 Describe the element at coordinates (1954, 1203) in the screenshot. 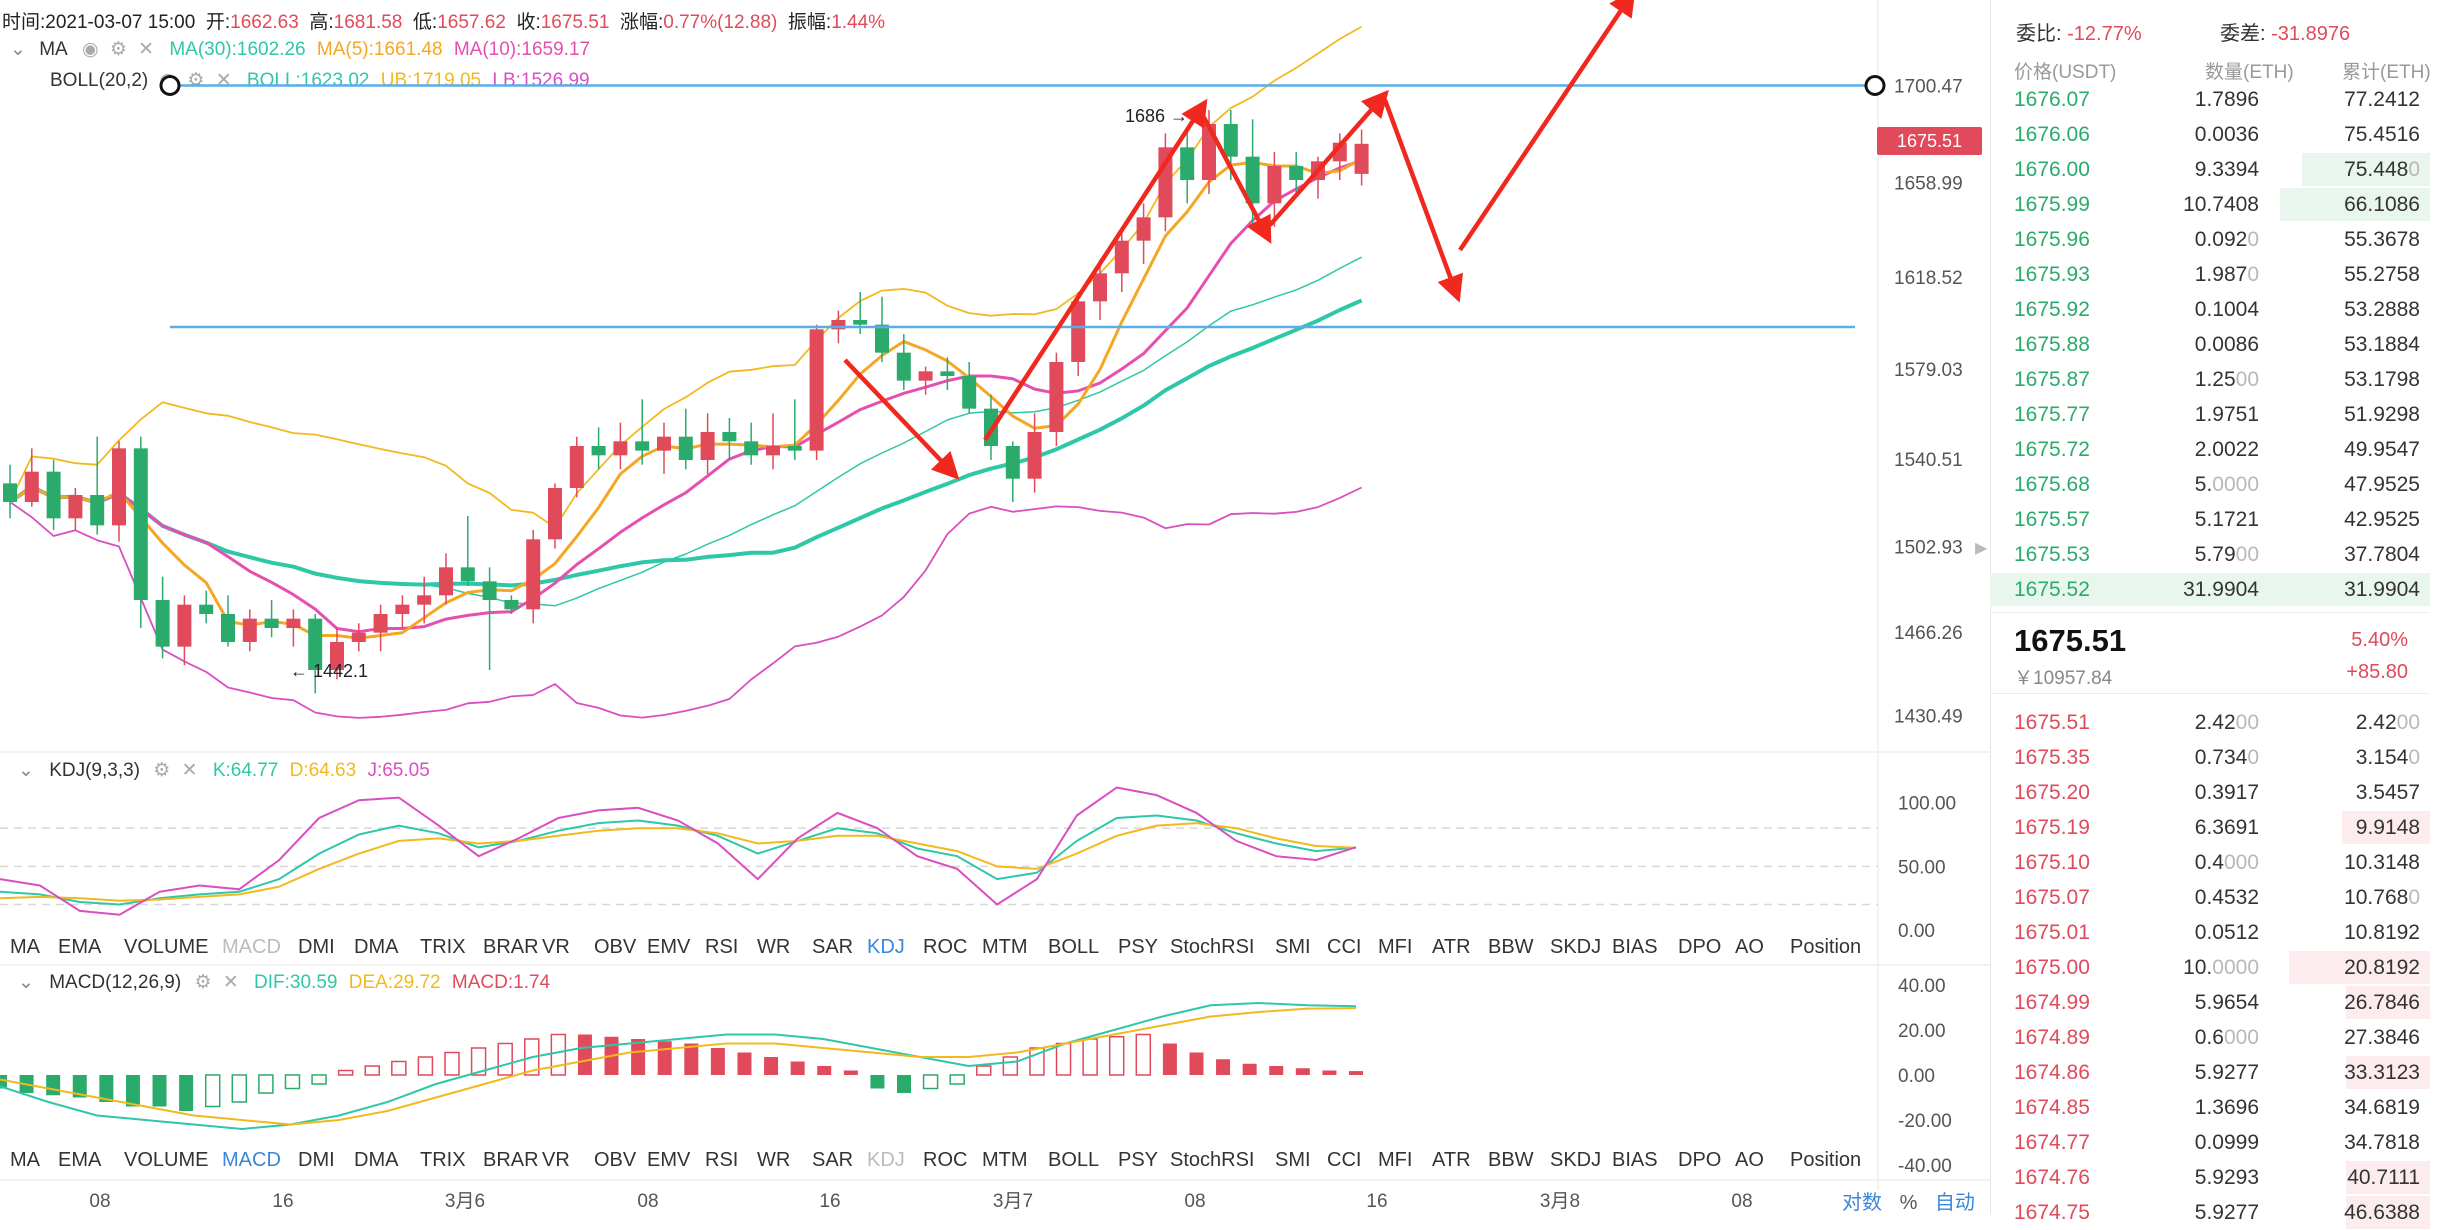

I see `auto-scale-button: 自动` at that location.